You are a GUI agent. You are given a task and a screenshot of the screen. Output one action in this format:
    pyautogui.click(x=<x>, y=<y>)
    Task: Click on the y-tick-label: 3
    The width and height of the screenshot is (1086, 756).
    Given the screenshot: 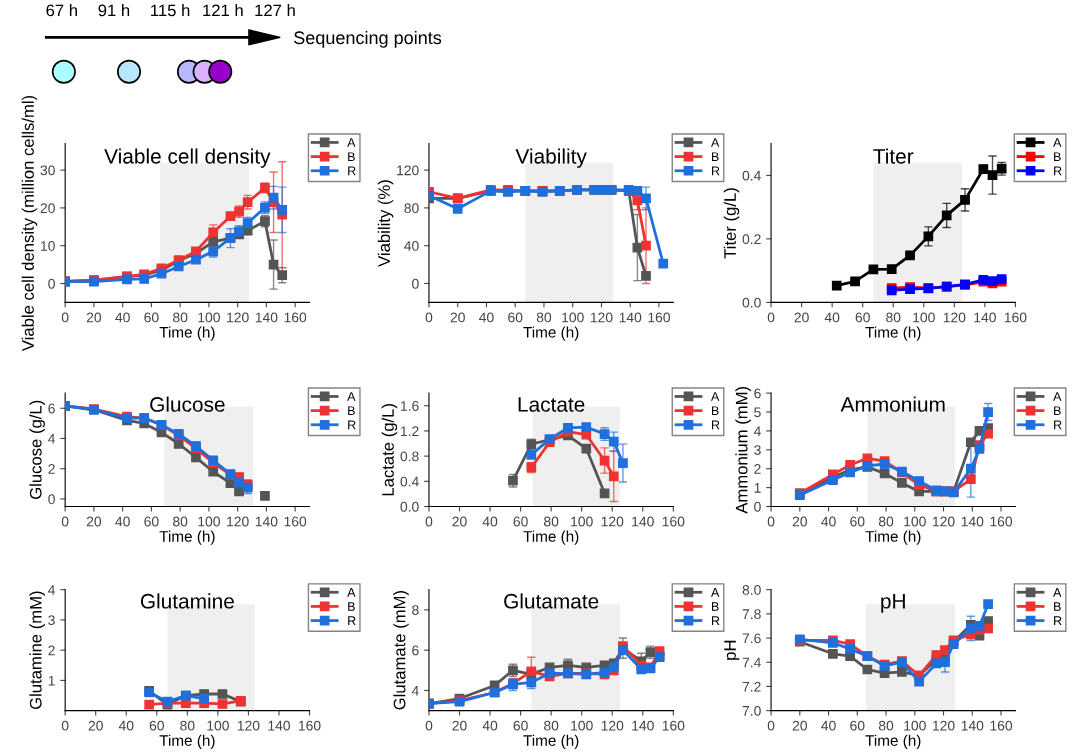 What is the action you would take?
    pyautogui.click(x=757, y=450)
    